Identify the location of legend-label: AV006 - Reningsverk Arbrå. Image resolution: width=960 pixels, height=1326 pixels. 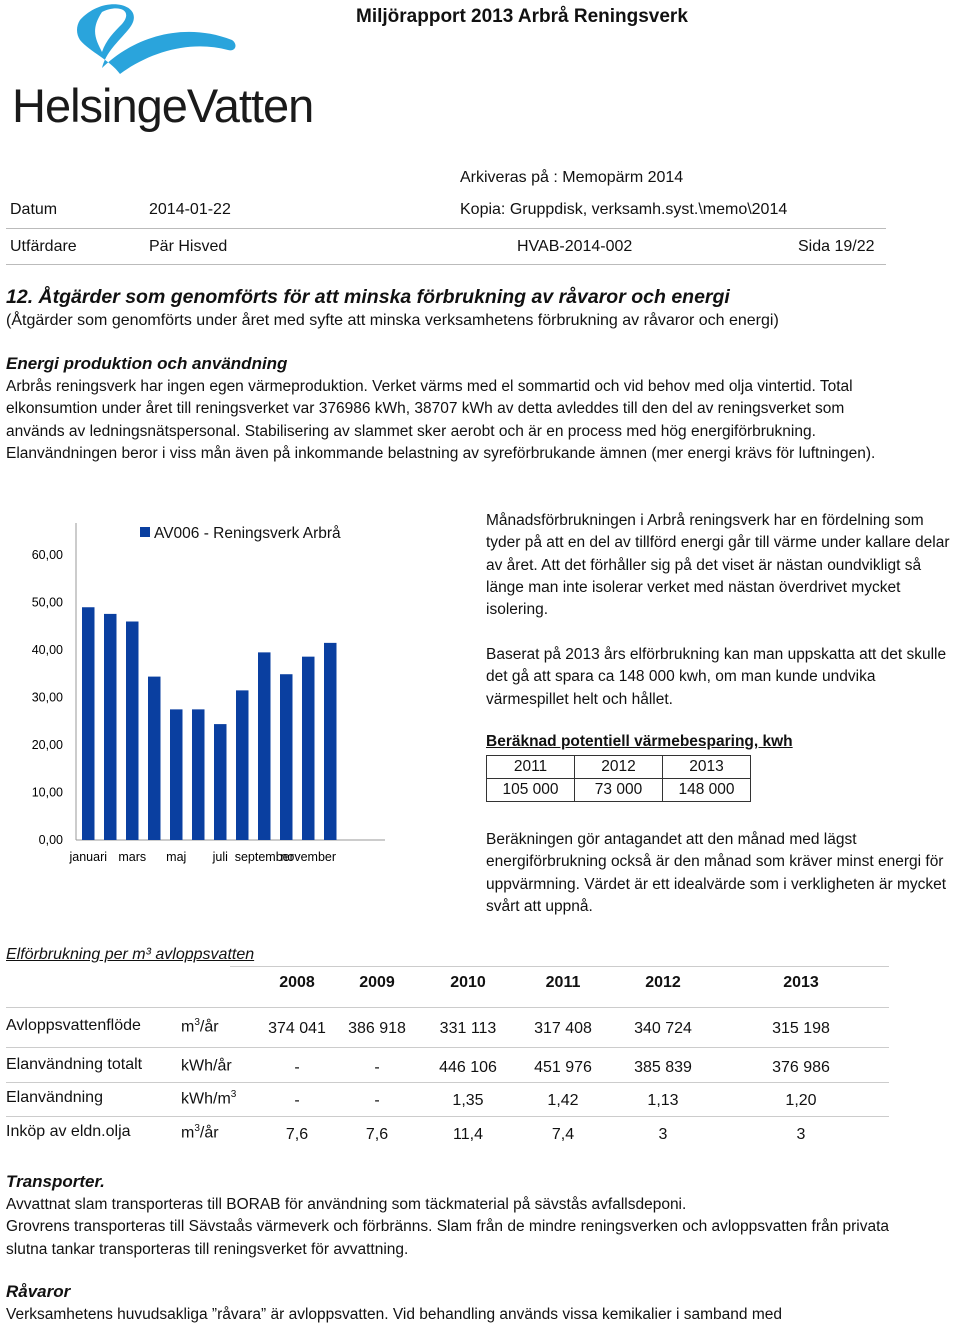
(247, 533).